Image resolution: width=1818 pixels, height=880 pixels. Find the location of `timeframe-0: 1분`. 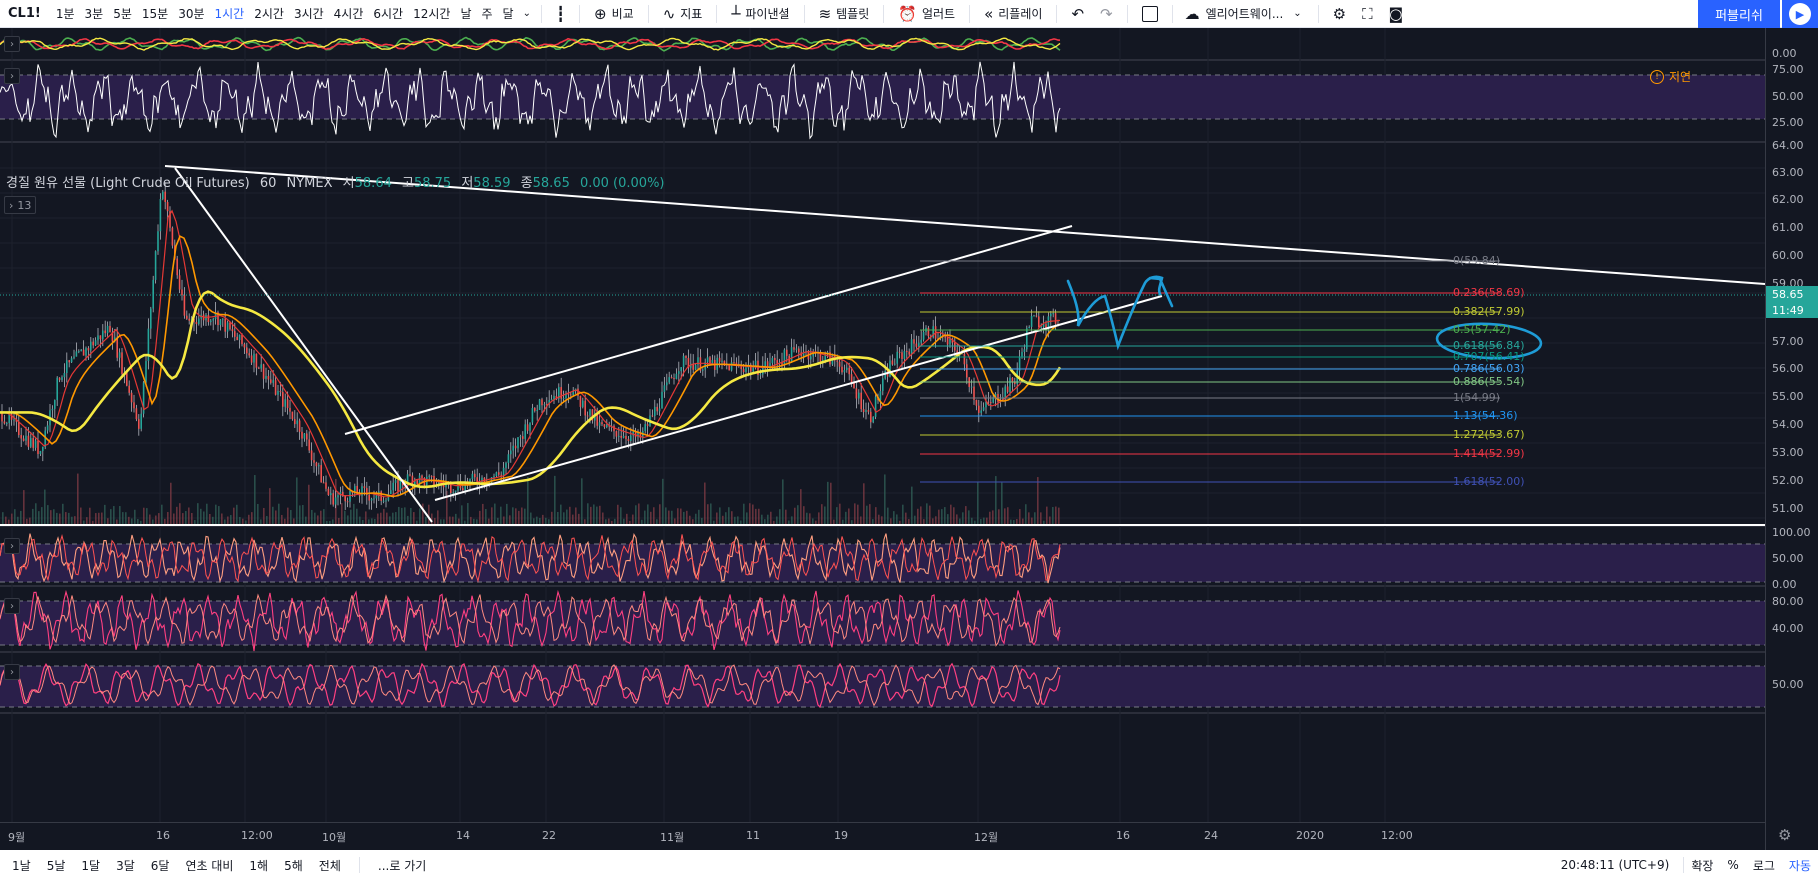

timeframe-0: 1분 is located at coordinates (65, 14).